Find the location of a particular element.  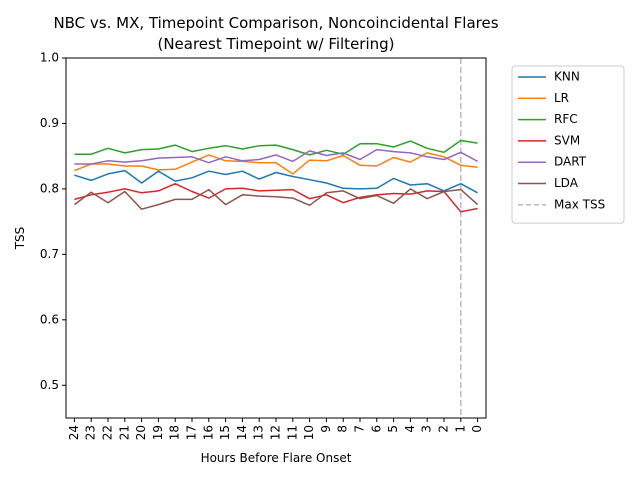

y-tick-label: 0.5 is located at coordinates (49, 385).